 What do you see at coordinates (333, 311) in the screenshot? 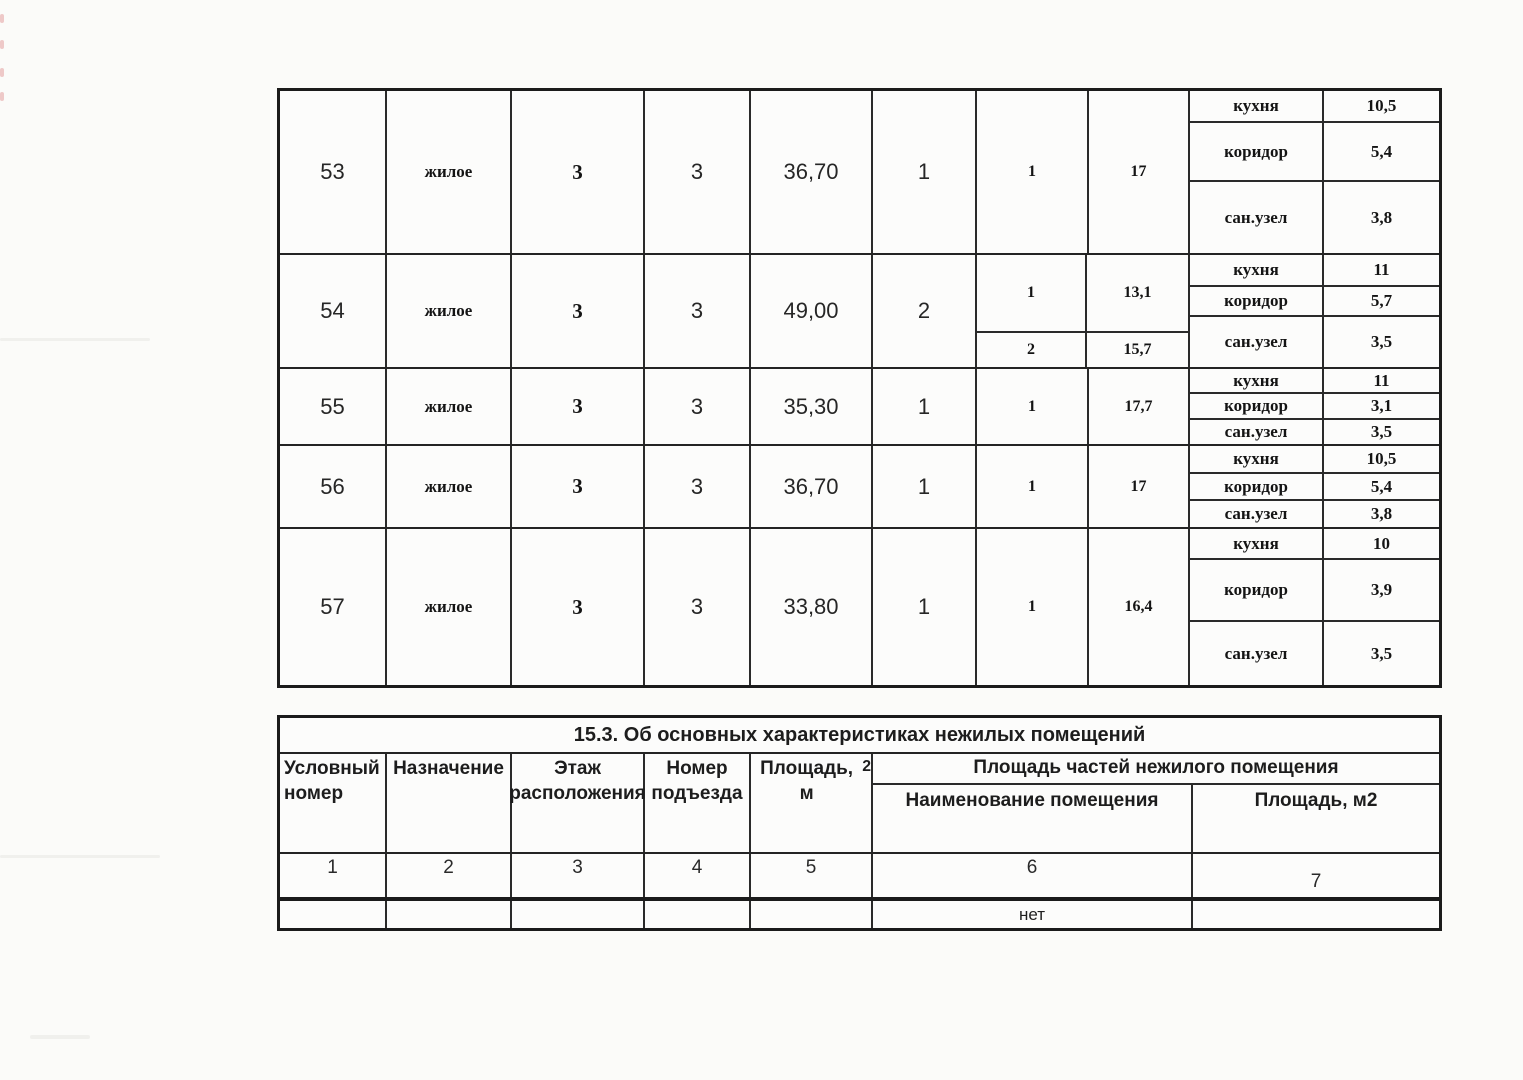
I see `unit-number-cell: 54` at bounding box center [333, 311].